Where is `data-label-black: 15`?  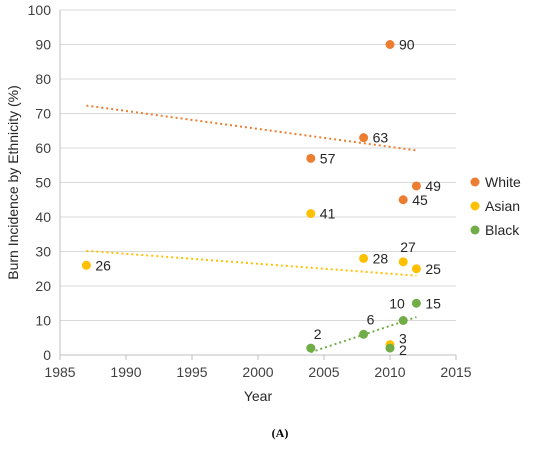 data-label-black: 15 is located at coordinates (433, 303).